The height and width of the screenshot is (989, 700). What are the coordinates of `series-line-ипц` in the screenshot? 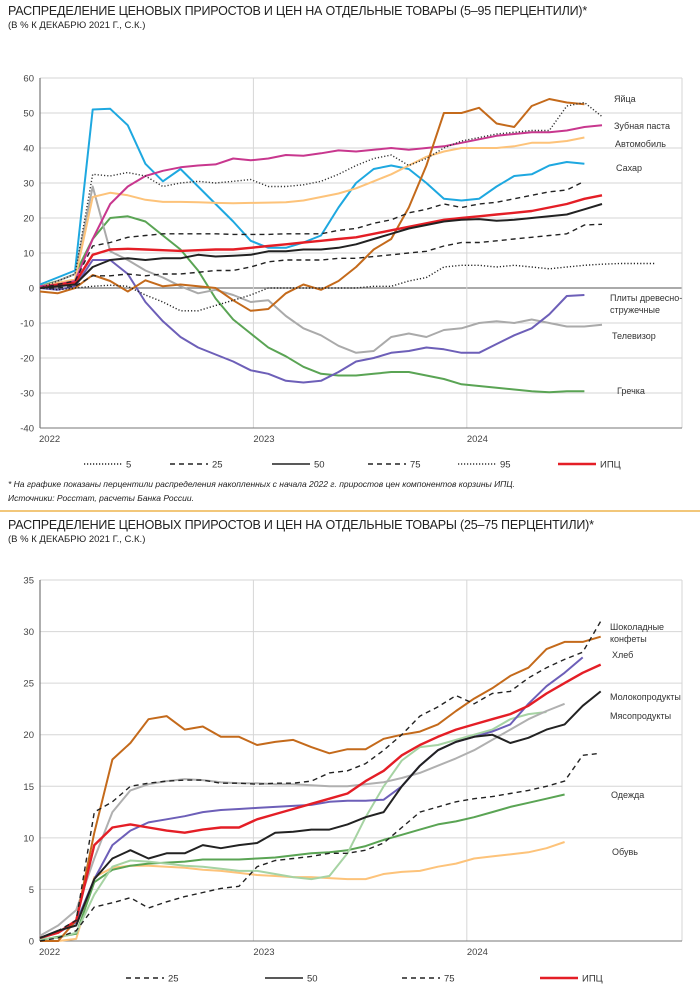 It's located at (321, 242).